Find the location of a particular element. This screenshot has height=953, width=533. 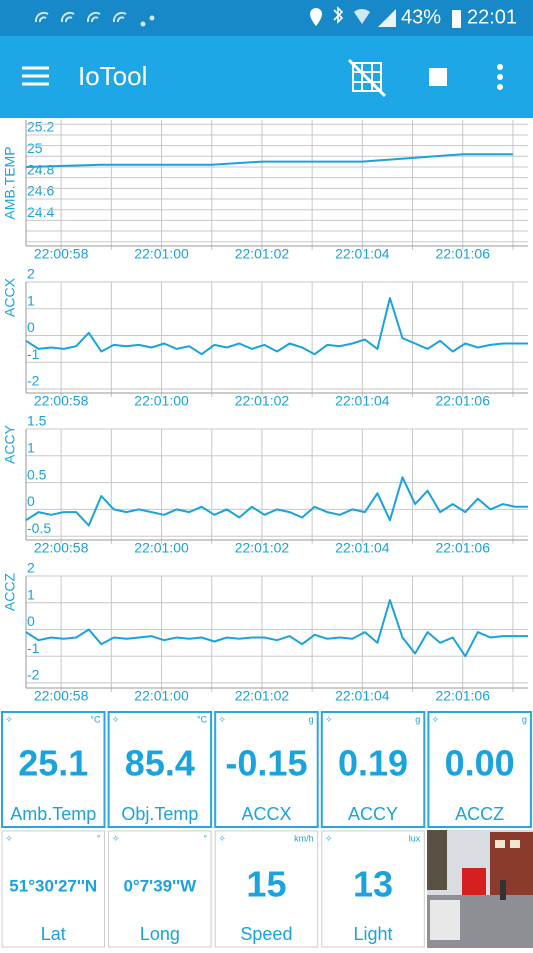

tile-value: -0.15 is located at coordinates (266, 763).